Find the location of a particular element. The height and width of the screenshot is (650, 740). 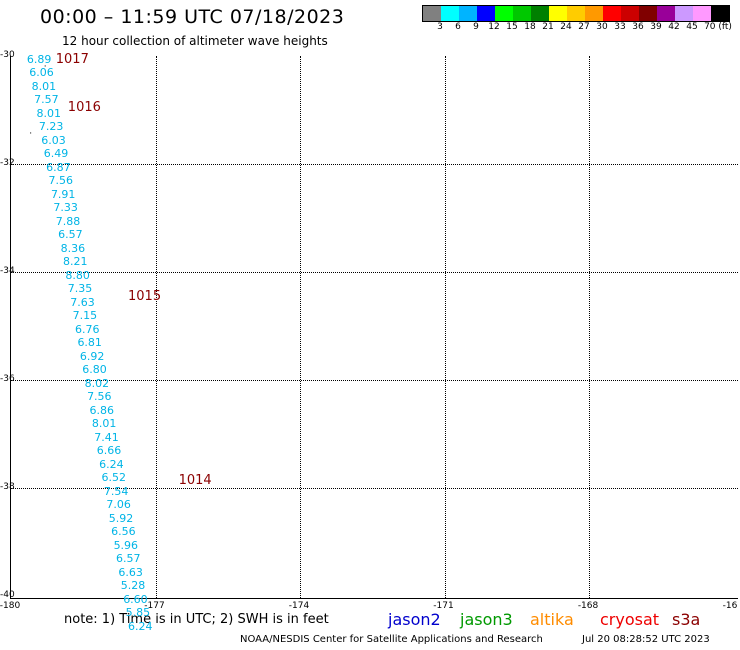

wave-height-observation: 6.49 is located at coordinates (56, 154).